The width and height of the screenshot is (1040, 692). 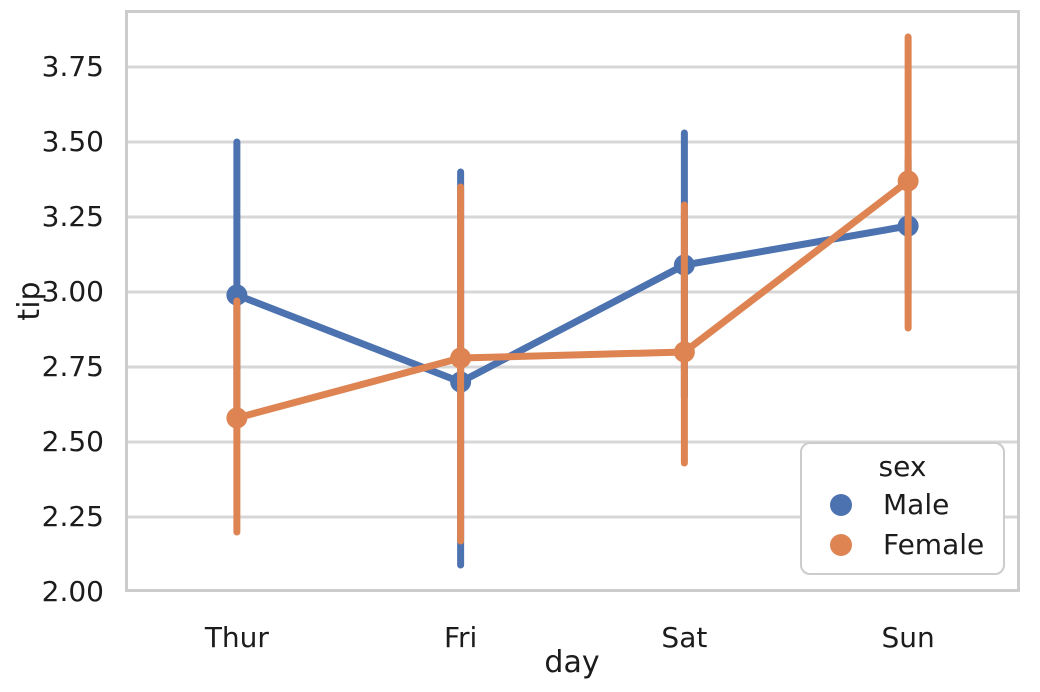 What do you see at coordinates (934, 544) in the screenshot?
I see `legend-label: Female` at bounding box center [934, 544].